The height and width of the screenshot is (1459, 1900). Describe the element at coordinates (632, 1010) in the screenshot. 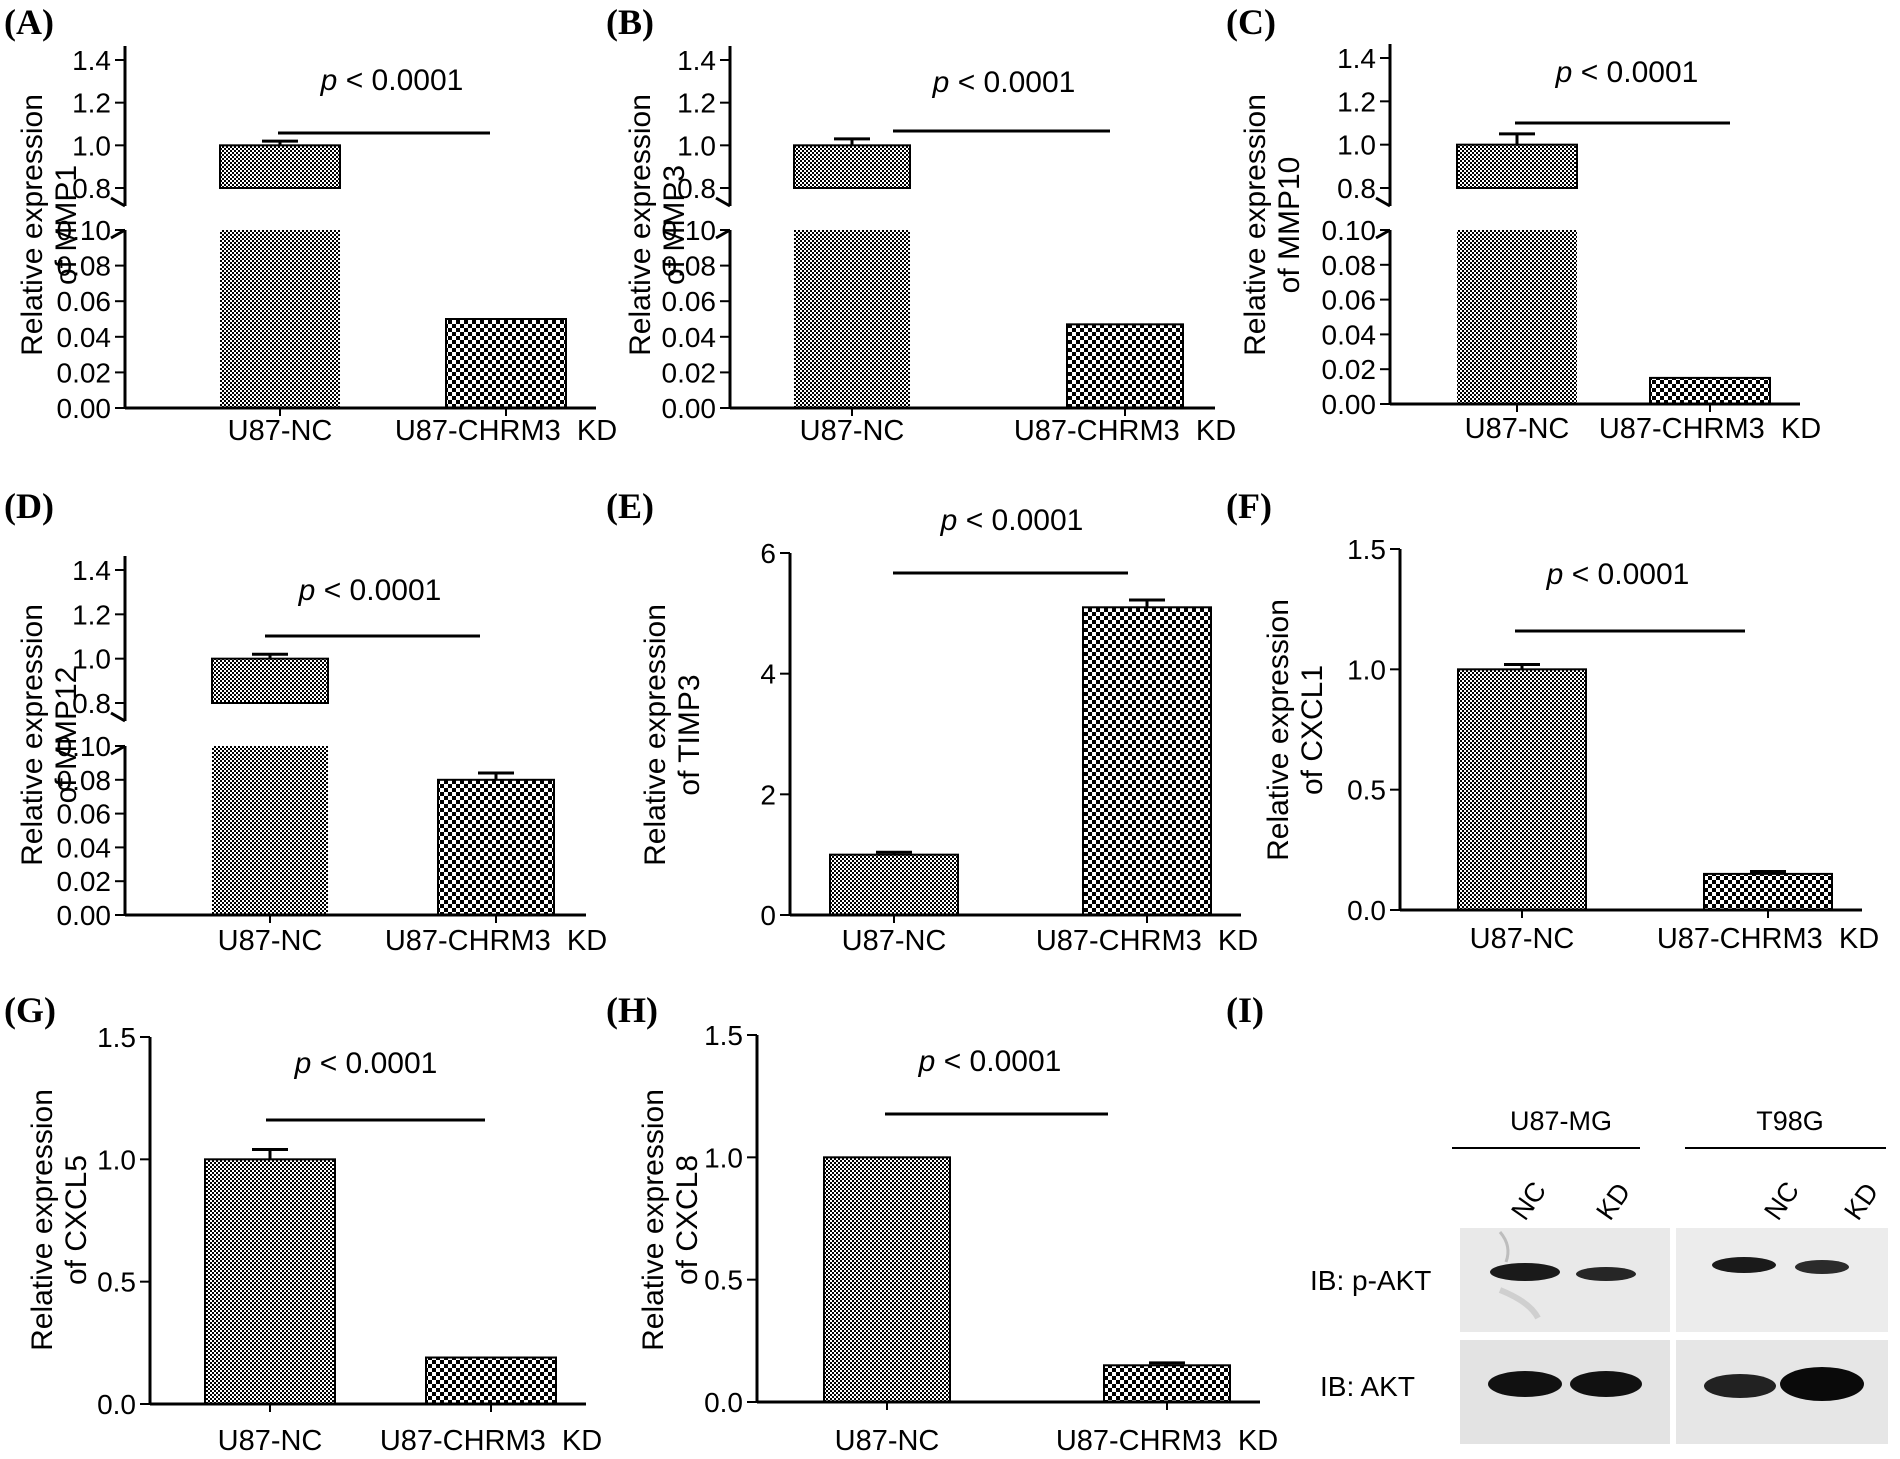

I see `panel-label-h: (H)` at that location.